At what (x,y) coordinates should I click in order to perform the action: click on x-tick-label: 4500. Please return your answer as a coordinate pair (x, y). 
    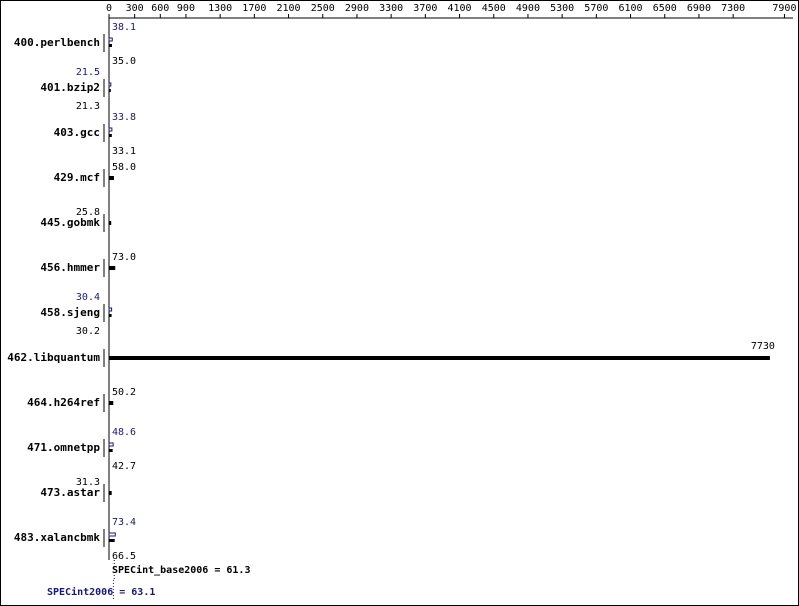
    Looking at the image, I should click on (494, 8).